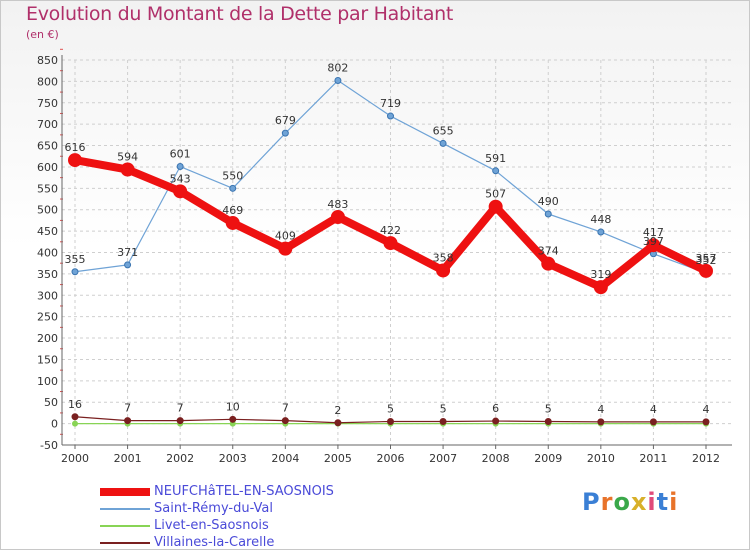 The height and width of the screenshot is (550, 750). I want to click on logo-letter: o, so click(622, 502).